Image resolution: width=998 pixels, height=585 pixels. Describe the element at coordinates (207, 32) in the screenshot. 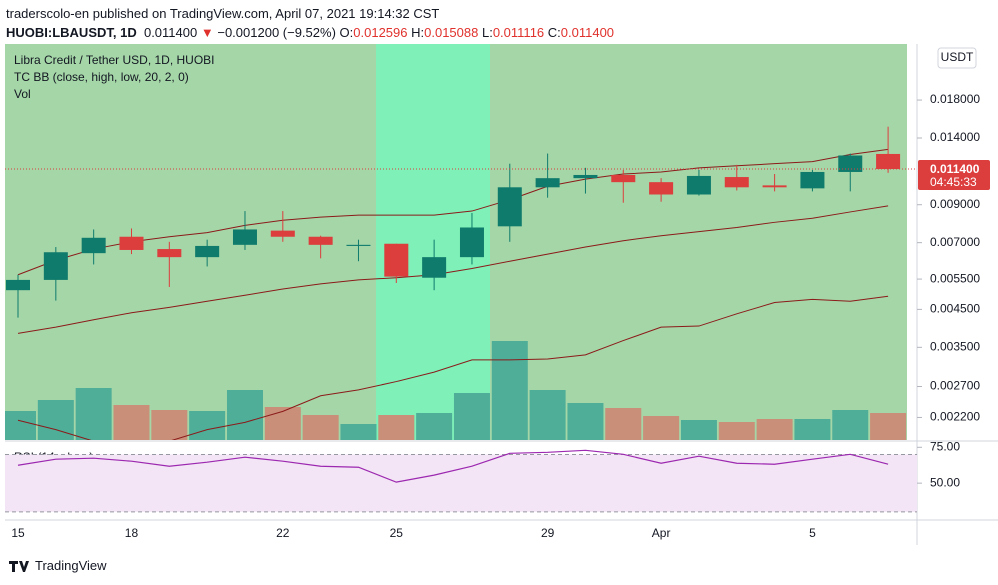

I see `down-arrow: ▼` at that location.